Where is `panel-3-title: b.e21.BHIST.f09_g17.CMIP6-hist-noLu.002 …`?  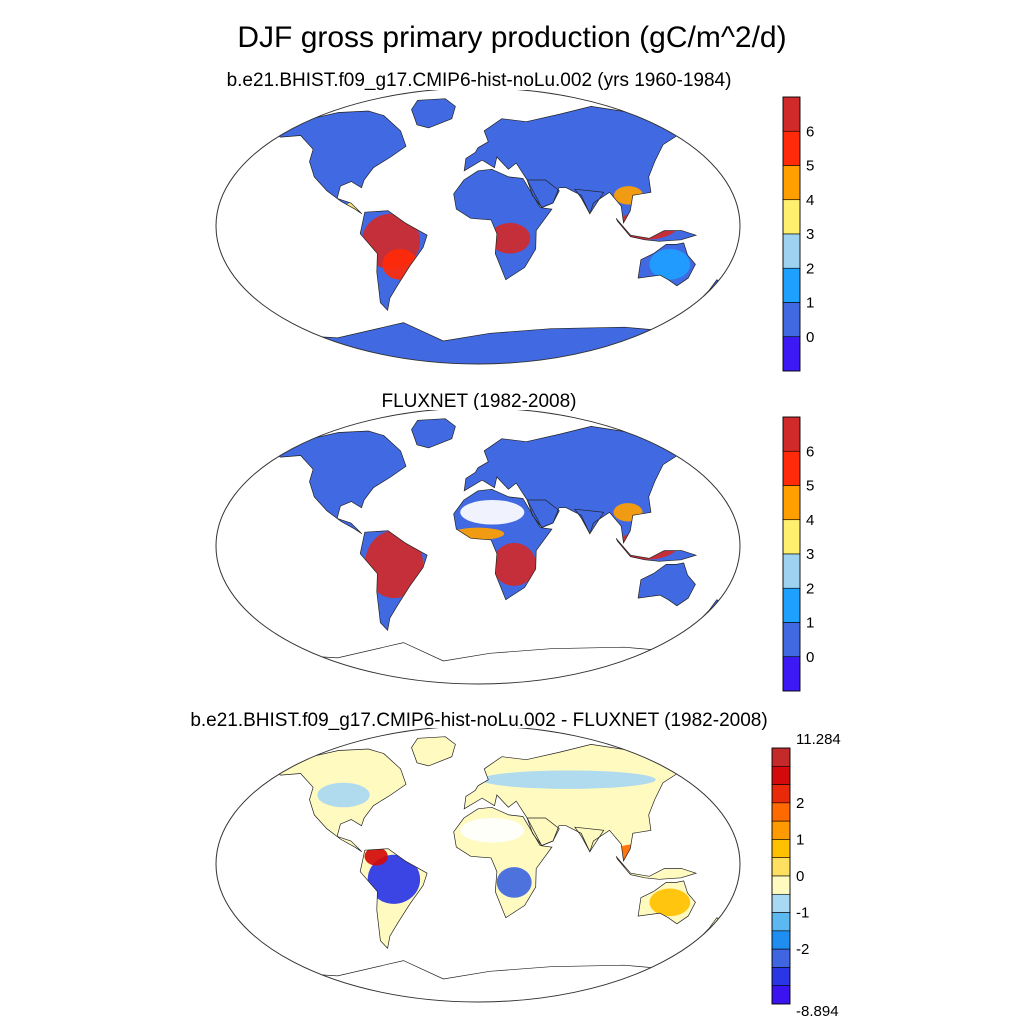
panel-3-title: b.e21.BHIST.f09_g17.CMIP6-hist-noLu.002 … is located at coordinates (479, 720).